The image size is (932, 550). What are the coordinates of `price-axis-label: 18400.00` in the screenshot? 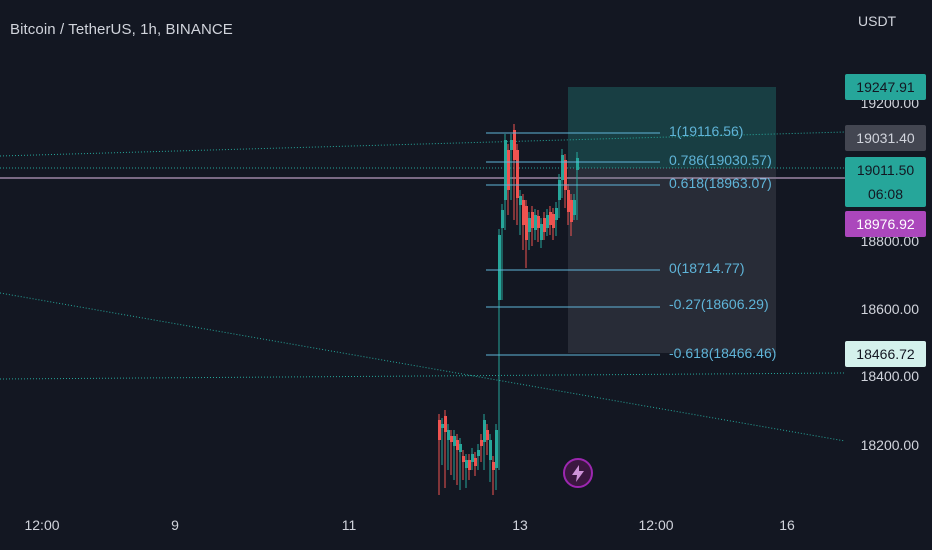 It's located at (889, 376).